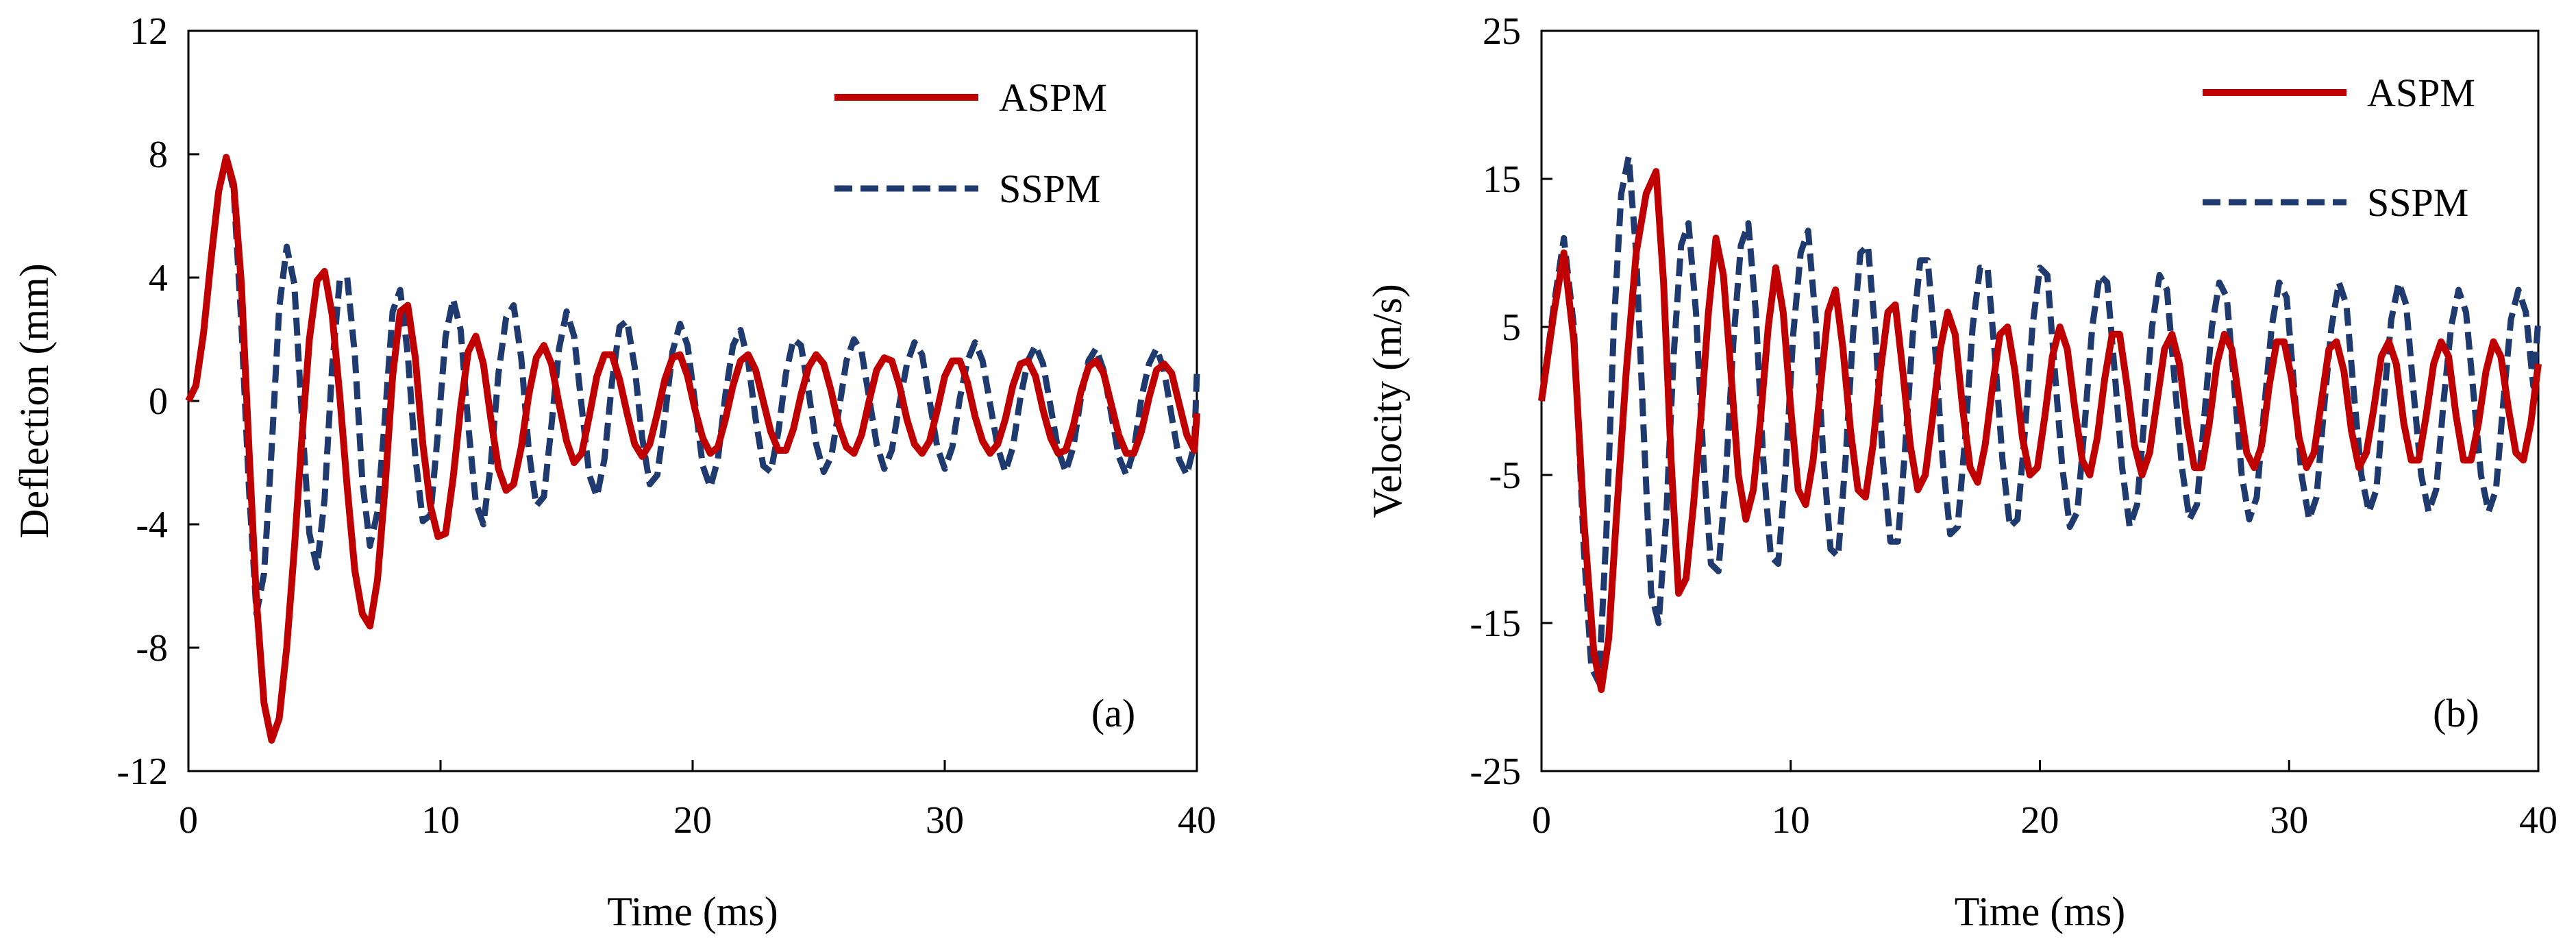 This screenshot has height=952, width=2576. Describe the element at coordinates (1495, 623) in the screenshot. I see `y-tick-label: -15` at that location.